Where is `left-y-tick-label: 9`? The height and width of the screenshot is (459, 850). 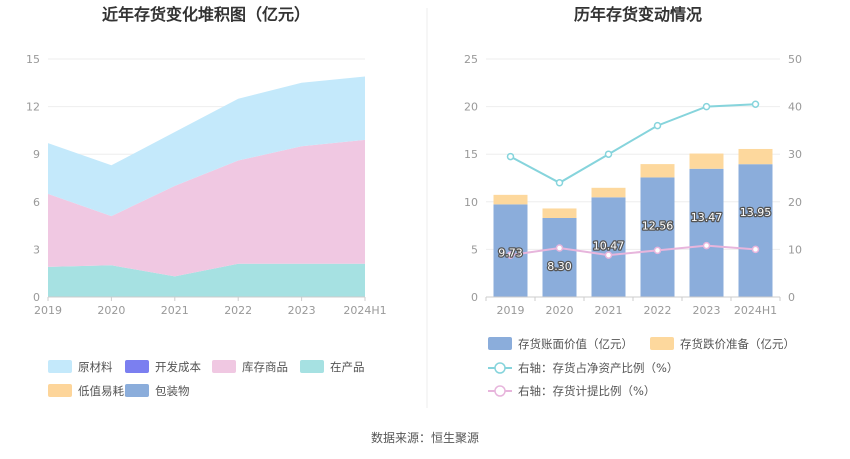 left-y-tick-label: 9 is located at coordinates (36, 154).